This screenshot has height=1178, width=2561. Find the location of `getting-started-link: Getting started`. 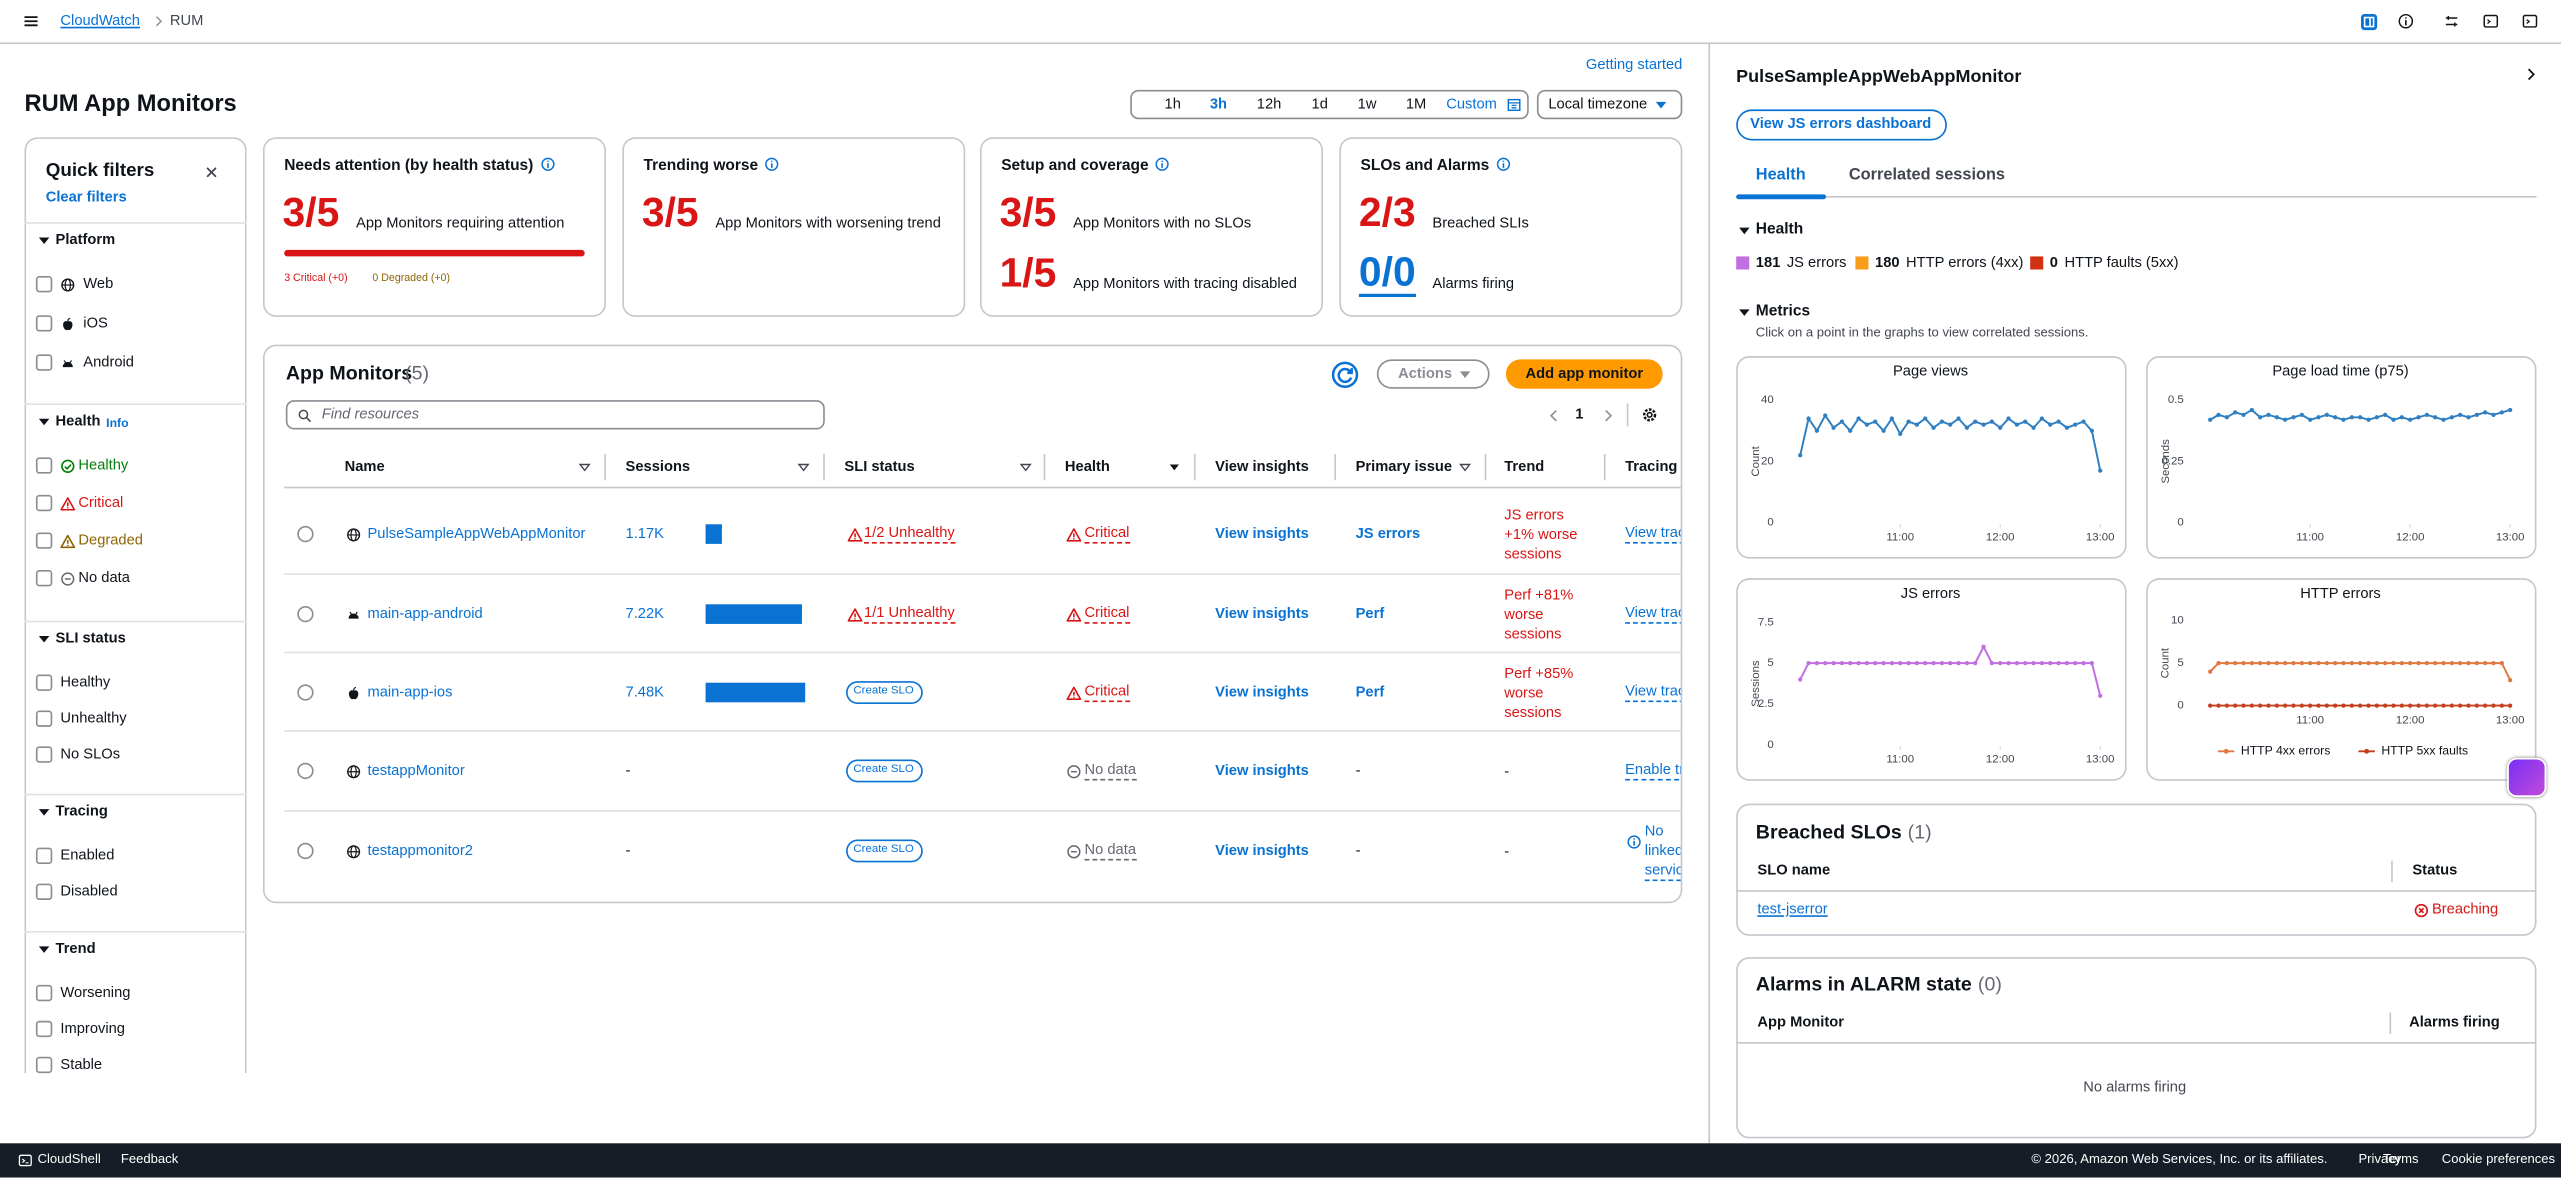

getting-started-link: Getting started is located at coordinates (1634, 64).